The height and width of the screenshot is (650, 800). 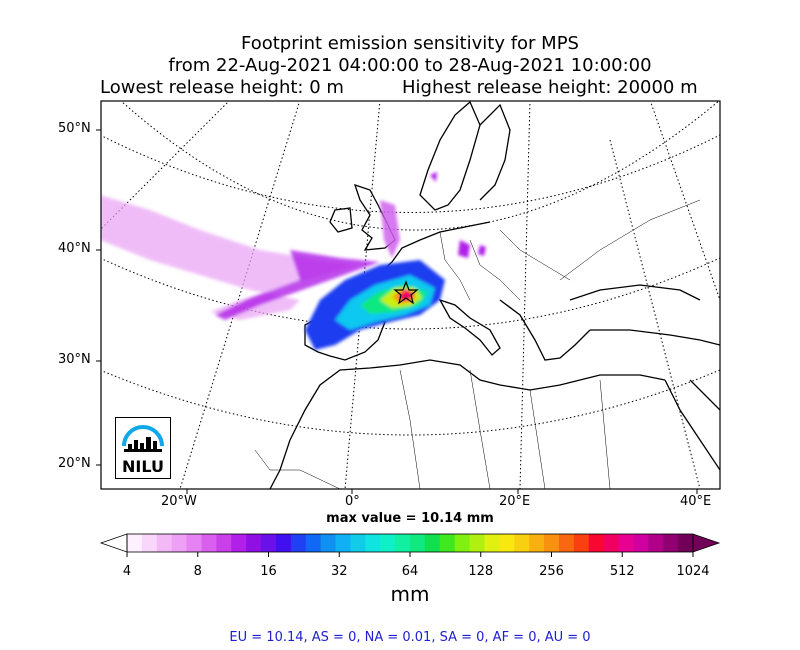 What do you see at coordinates (551, 571) in the screenshot?
I see `colorbar-tick-label: 256` at bounding box center [551, 571].